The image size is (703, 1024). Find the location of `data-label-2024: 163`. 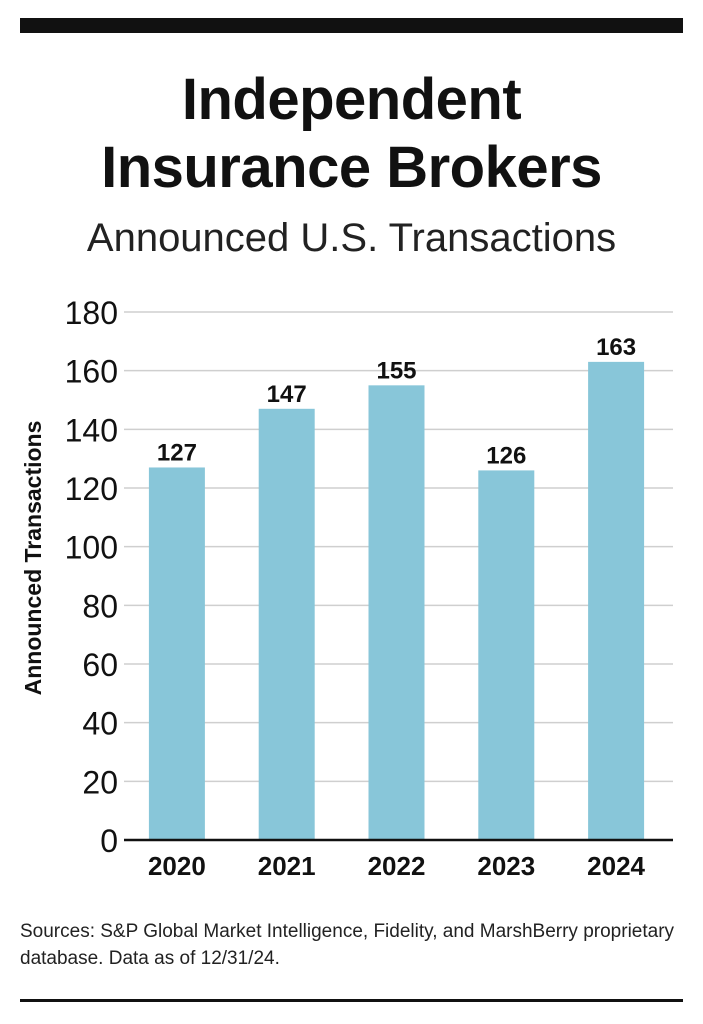

data-label-2024: 163 is located at coordinates (616, 347).